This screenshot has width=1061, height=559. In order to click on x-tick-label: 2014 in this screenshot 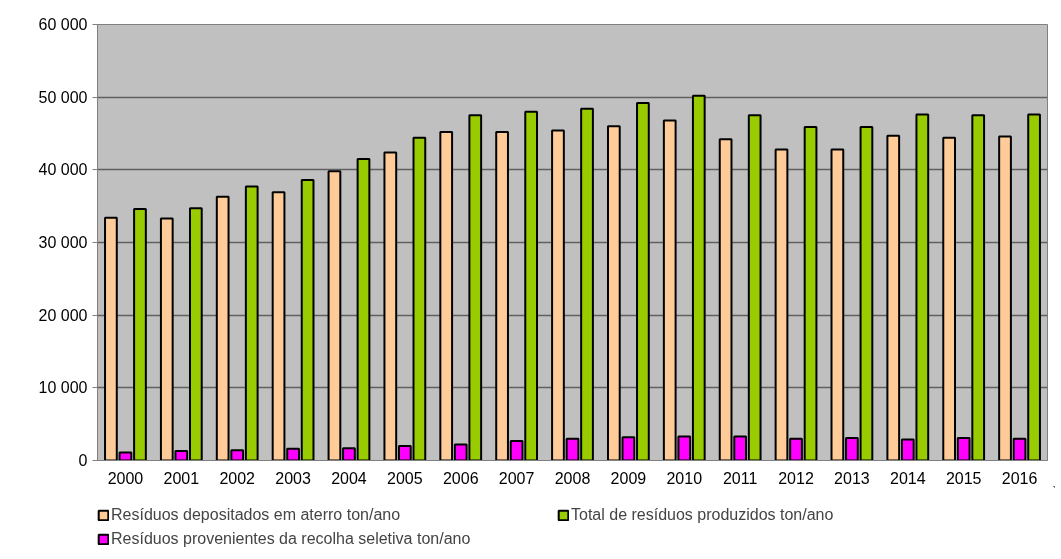, I will do `click(908, 478)`.